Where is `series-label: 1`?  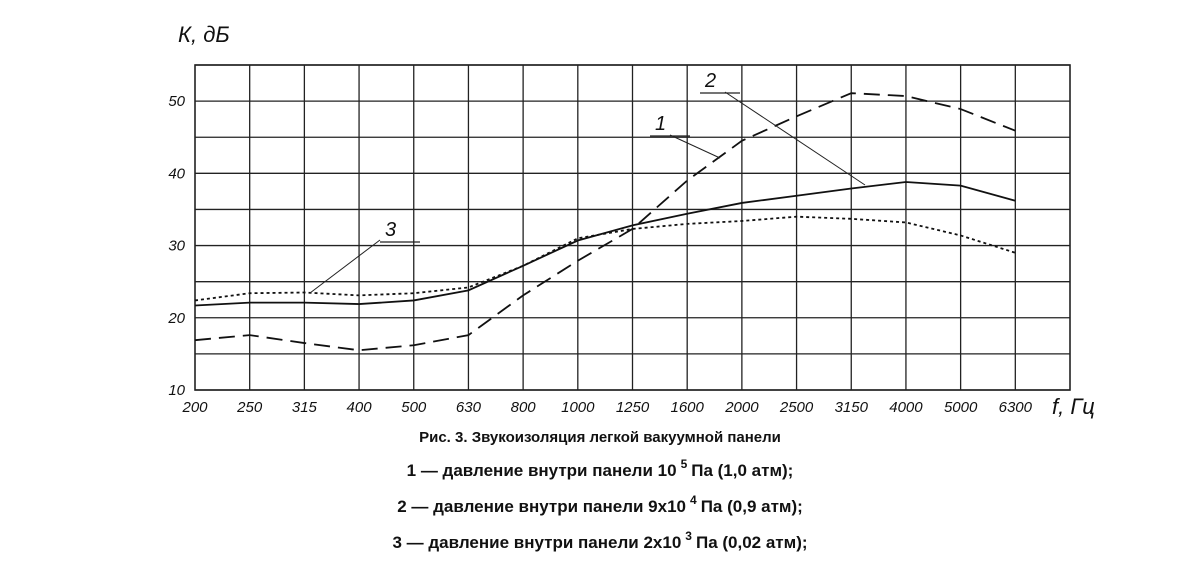 series-label: 1 is located at coordinates (660, 124).